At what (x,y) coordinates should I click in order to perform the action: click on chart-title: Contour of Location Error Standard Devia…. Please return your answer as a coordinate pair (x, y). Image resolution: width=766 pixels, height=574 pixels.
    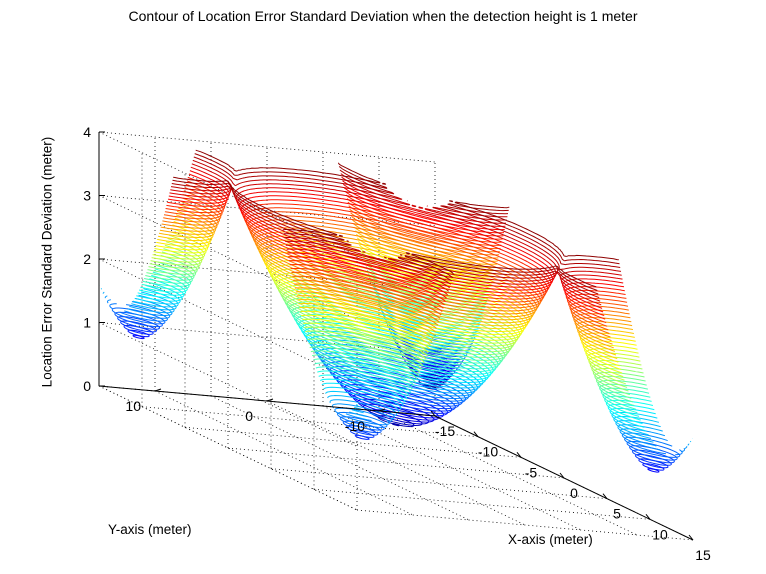
    Looking at the image, I should click on (383, 16).